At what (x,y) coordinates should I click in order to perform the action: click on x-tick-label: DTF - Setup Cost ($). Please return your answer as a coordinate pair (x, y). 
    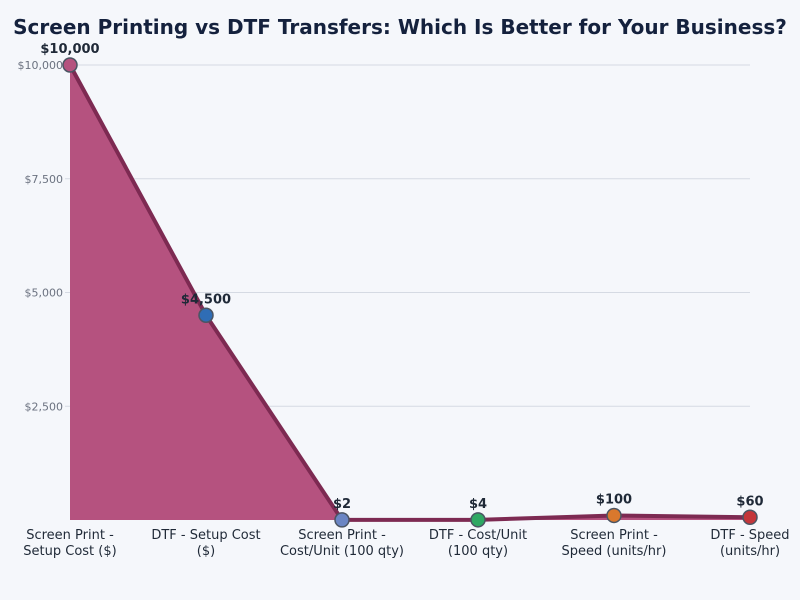
    Looking at the image, I should click on (205, 543).